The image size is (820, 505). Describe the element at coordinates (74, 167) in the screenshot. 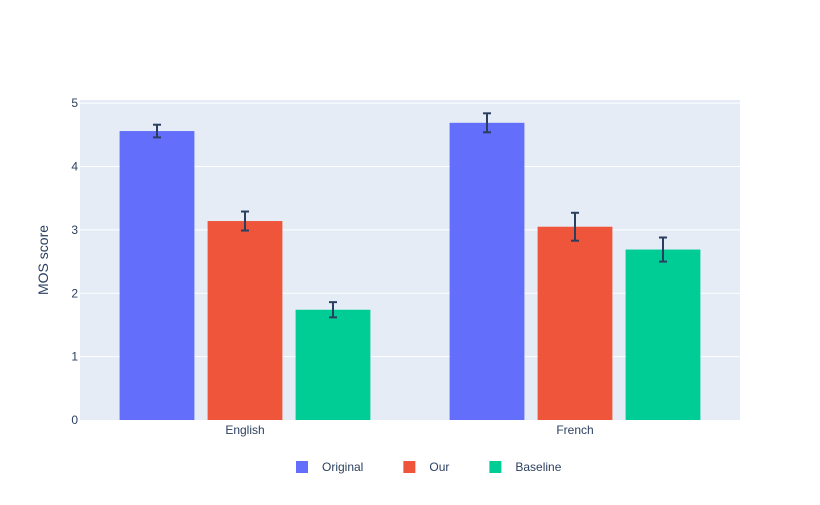

I see `y-tick-label: 4` at that location.